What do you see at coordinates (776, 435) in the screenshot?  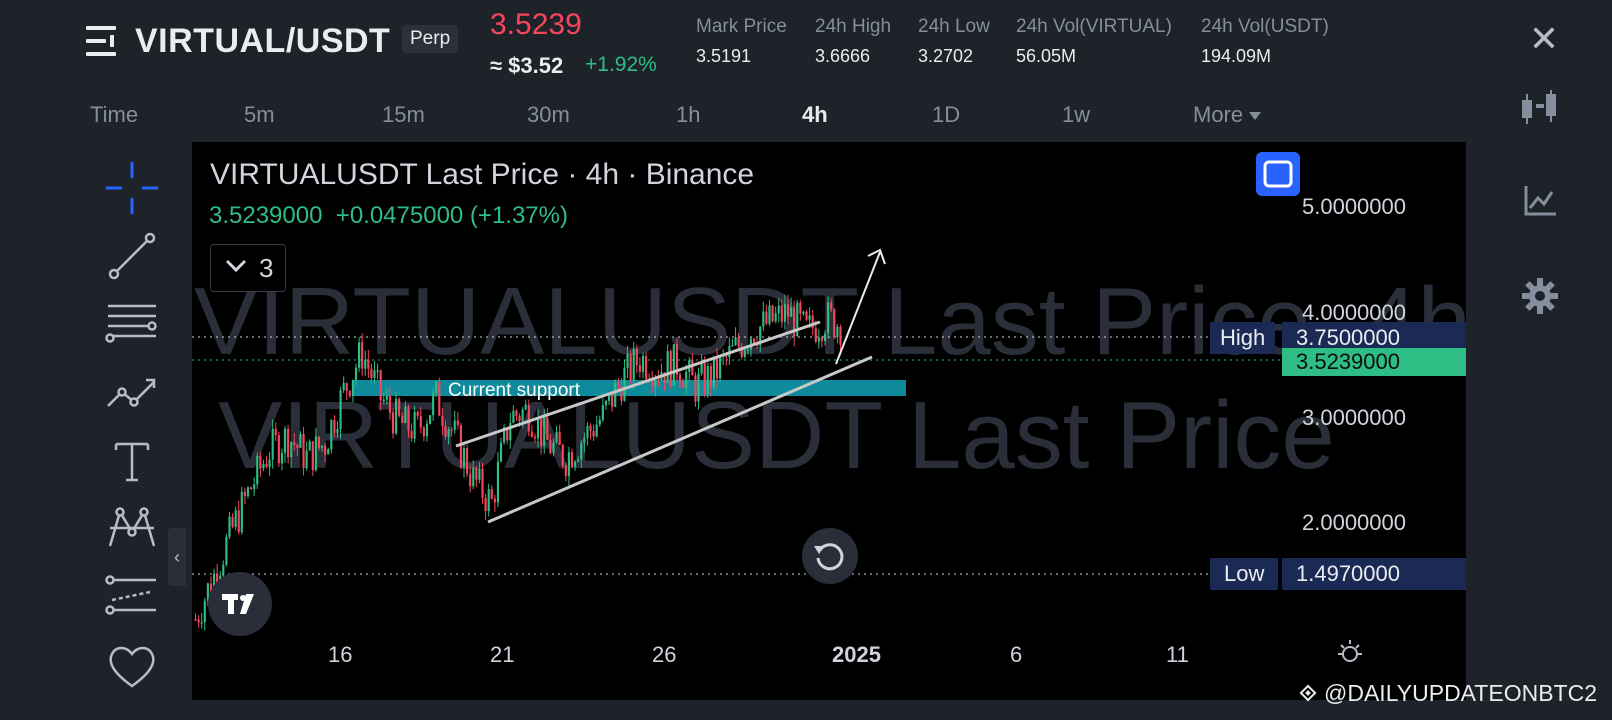 I see `watermark-line2: VIRTUALUSDT Last Price` at bounding box center [776, 435].